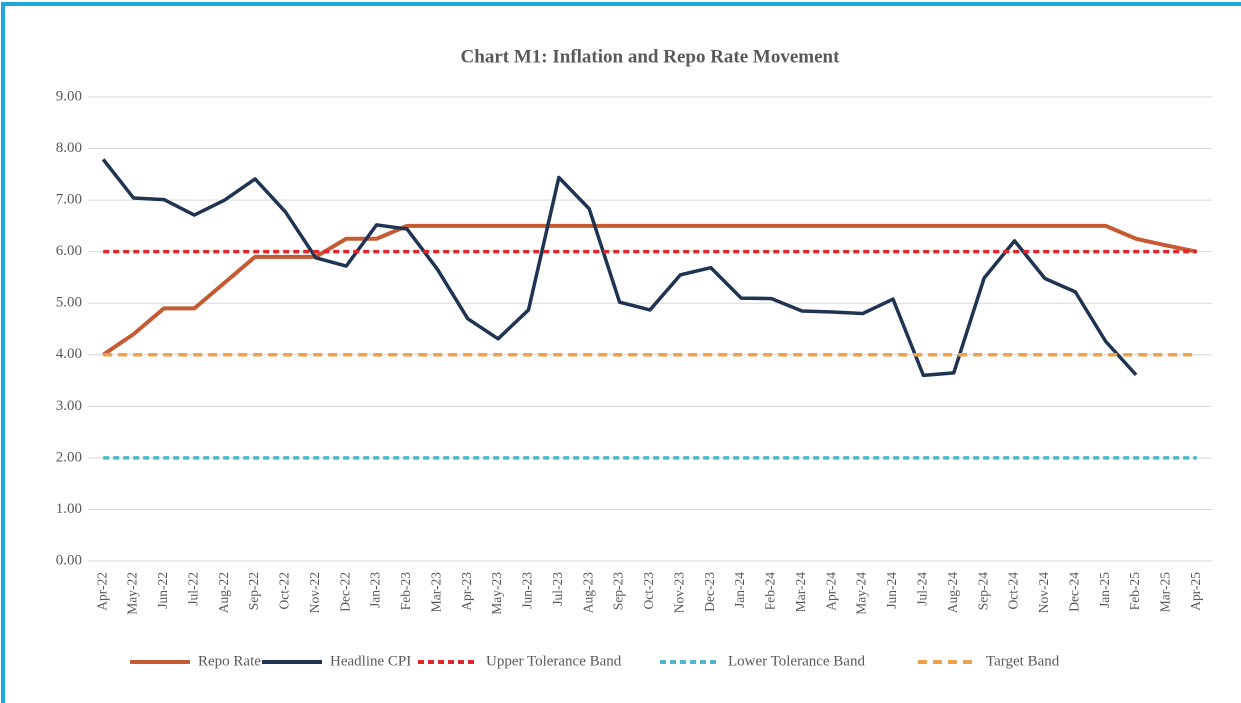 The height and width of the screenshot is (703, 1241). Describe the element at coordinates (1043, 592) in the screenshot. I see `x-tick-label: Nov-24` at that location.